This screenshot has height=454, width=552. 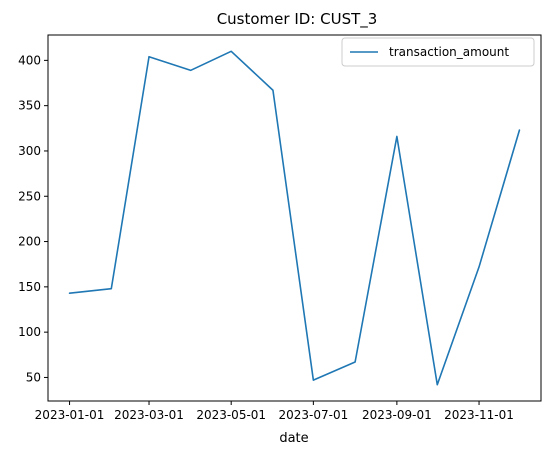 What do you see at coordinates (231, 415) in the screenshot?
I see `x-tick-label: 2023-05-01` at bounding box center [231, 415].